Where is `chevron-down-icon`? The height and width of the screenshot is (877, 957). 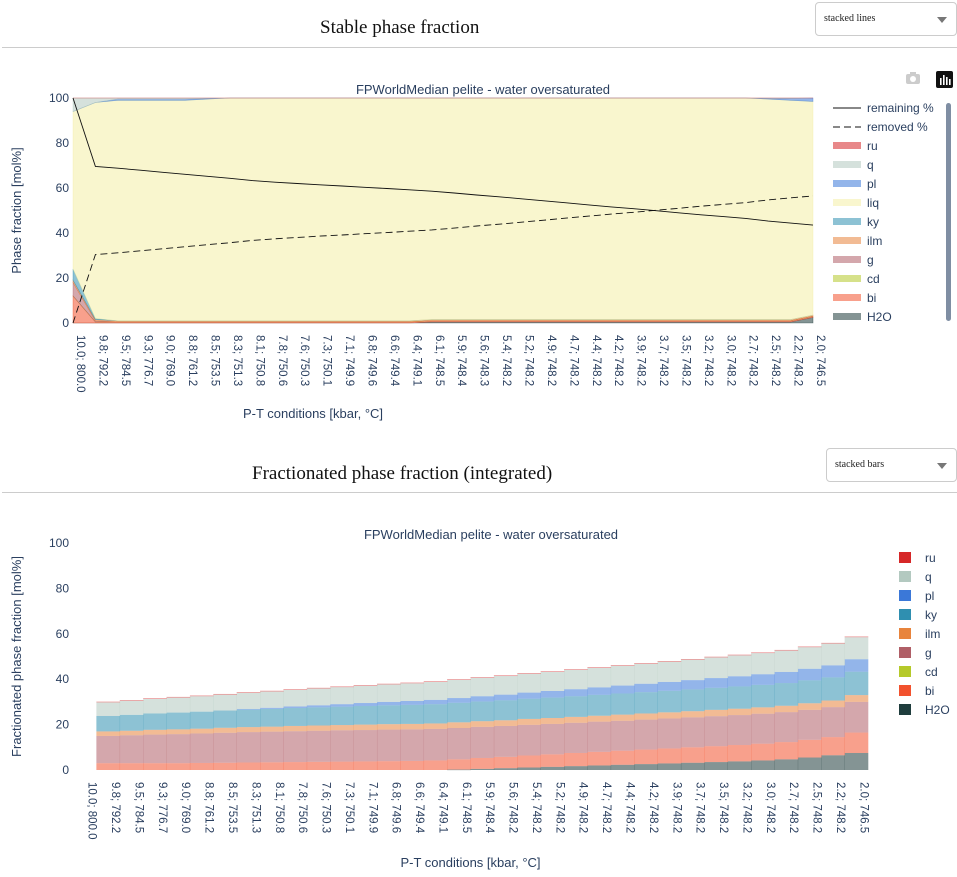
chevron-down-icon is located at coordinates (942, 466).